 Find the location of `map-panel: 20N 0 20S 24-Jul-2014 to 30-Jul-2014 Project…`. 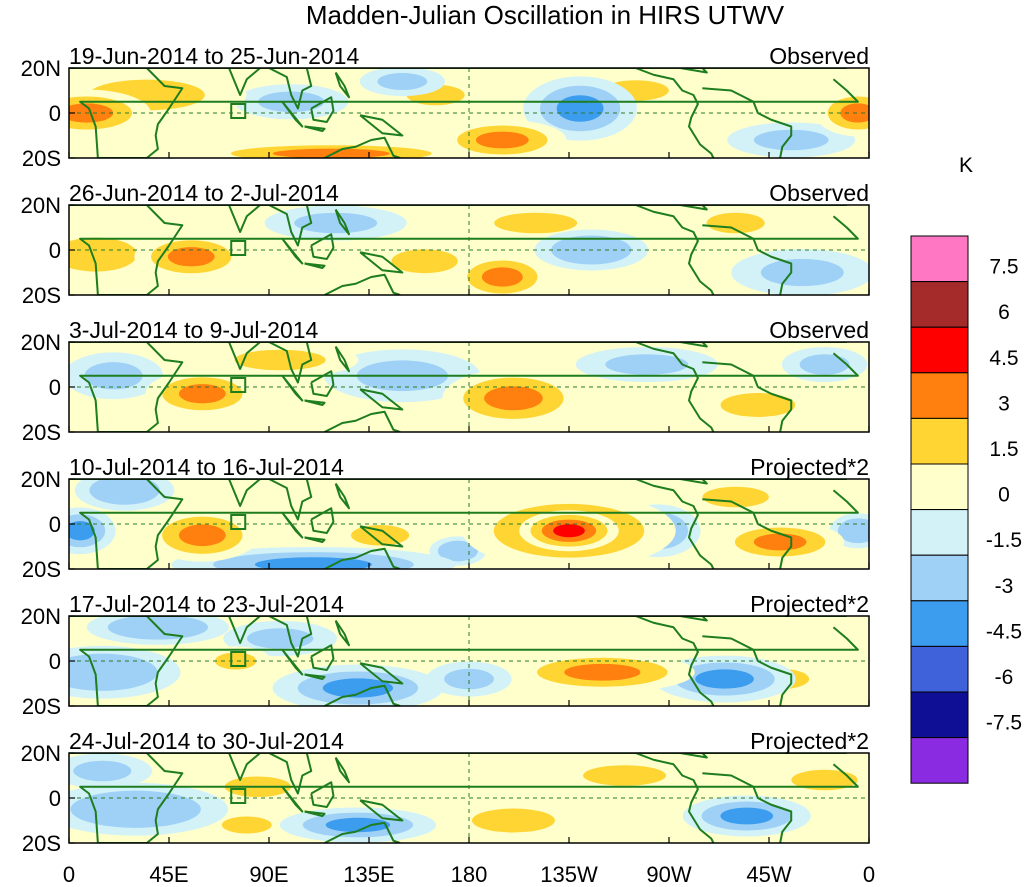

map-panel: 20N 0 20S 24-Jul-2014 to 30-Jul-2014 Project… is located at coordinates (445, 792).